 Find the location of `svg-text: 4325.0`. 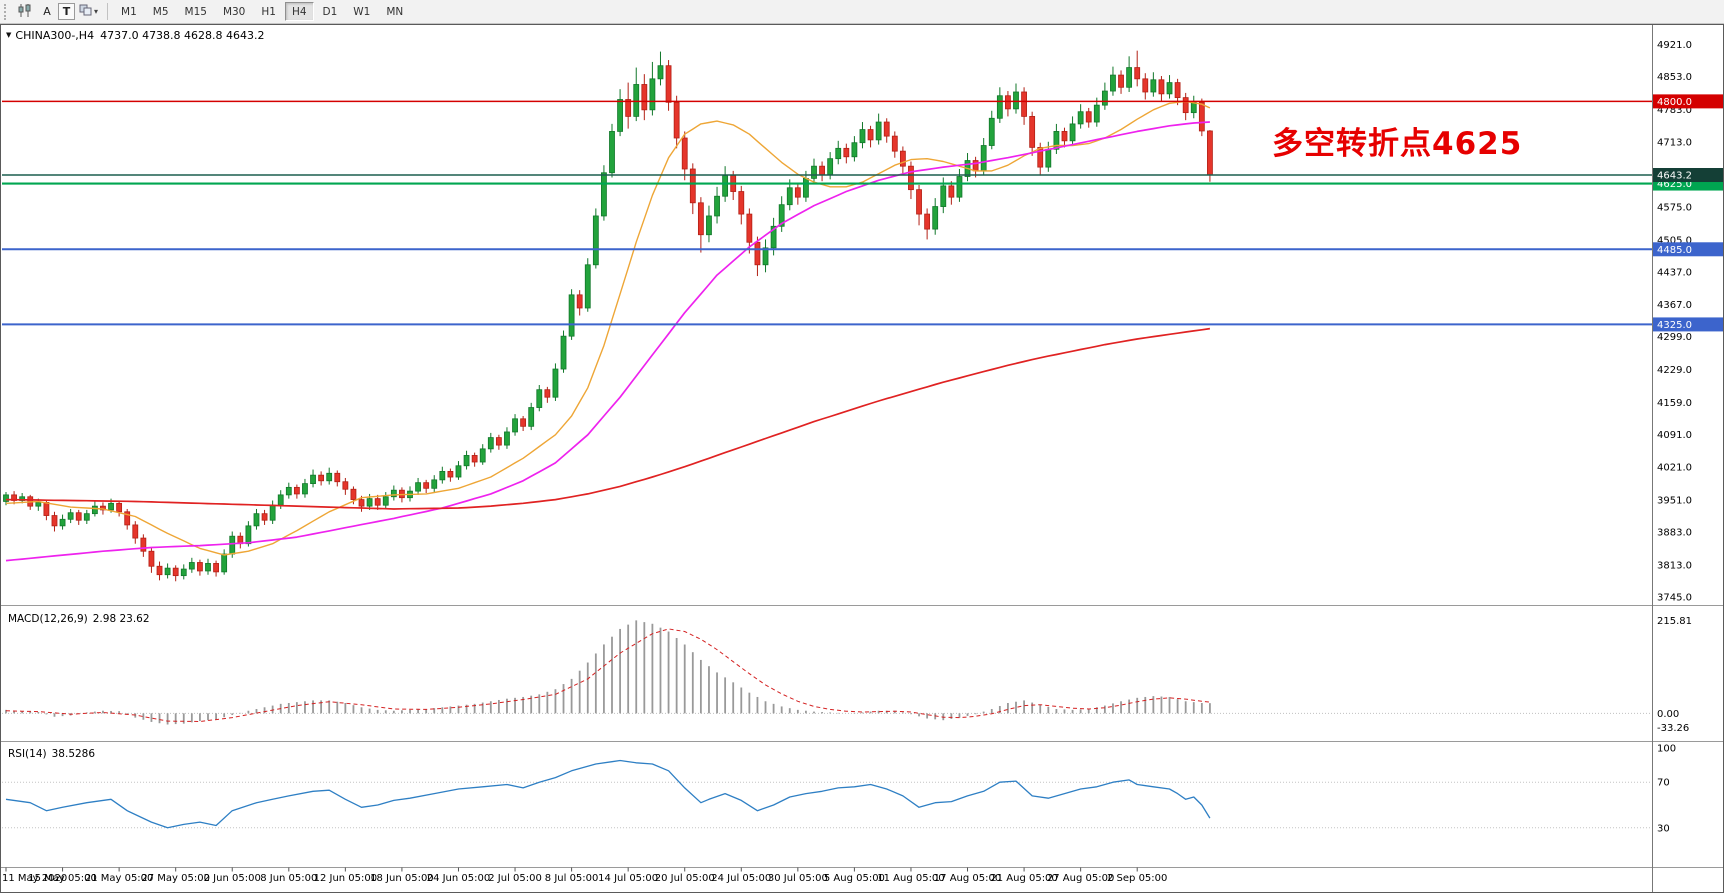

svg-text: 4325.0 is located at coordinates (1674, 325).